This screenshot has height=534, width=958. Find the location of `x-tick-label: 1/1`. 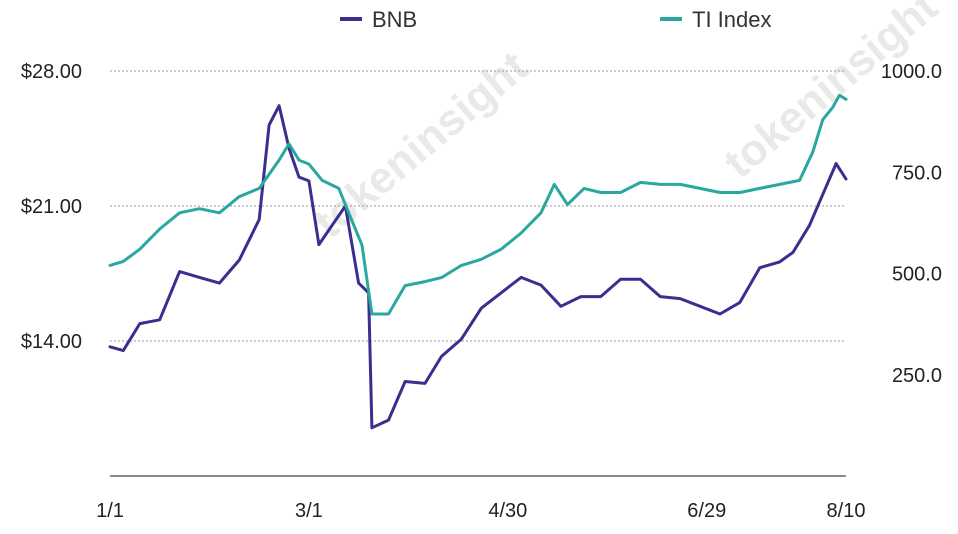

x-tick-label: 1/1 is located at coordinates (110, 511).